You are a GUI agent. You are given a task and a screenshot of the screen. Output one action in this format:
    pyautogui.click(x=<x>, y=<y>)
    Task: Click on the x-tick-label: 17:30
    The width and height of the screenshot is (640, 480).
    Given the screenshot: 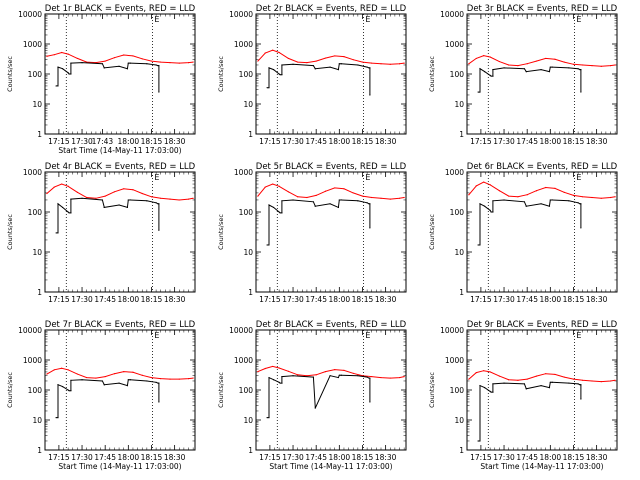 What is the action you would take?
    pyautogui.click(x=293, y=299)
    